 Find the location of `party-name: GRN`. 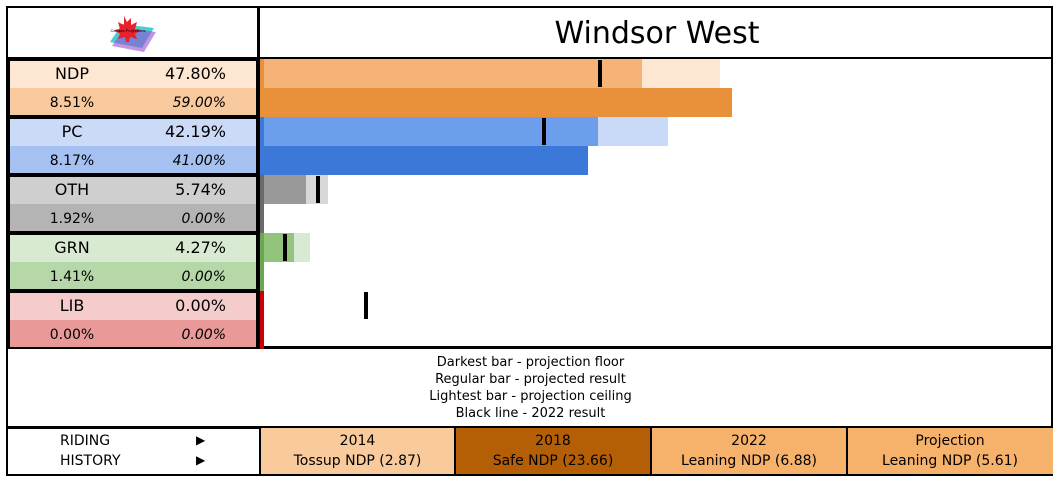

party-name: GRN is located at coordinates (72, 247).